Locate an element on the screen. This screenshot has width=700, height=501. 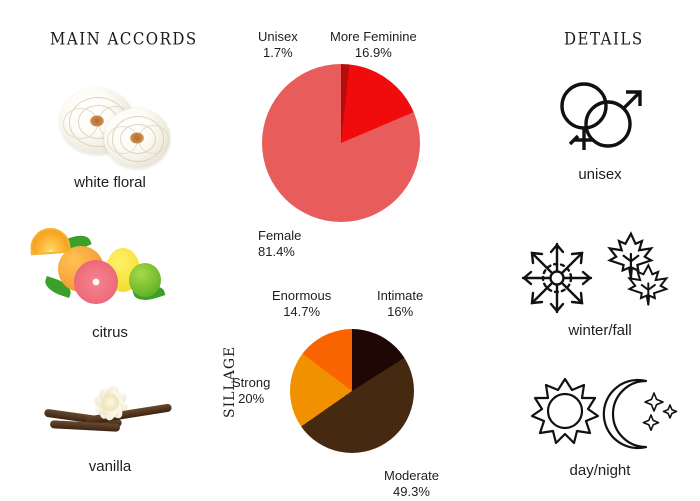
pie-label-enormous: Enormous 14.7% is located at coordinates (302, 304).